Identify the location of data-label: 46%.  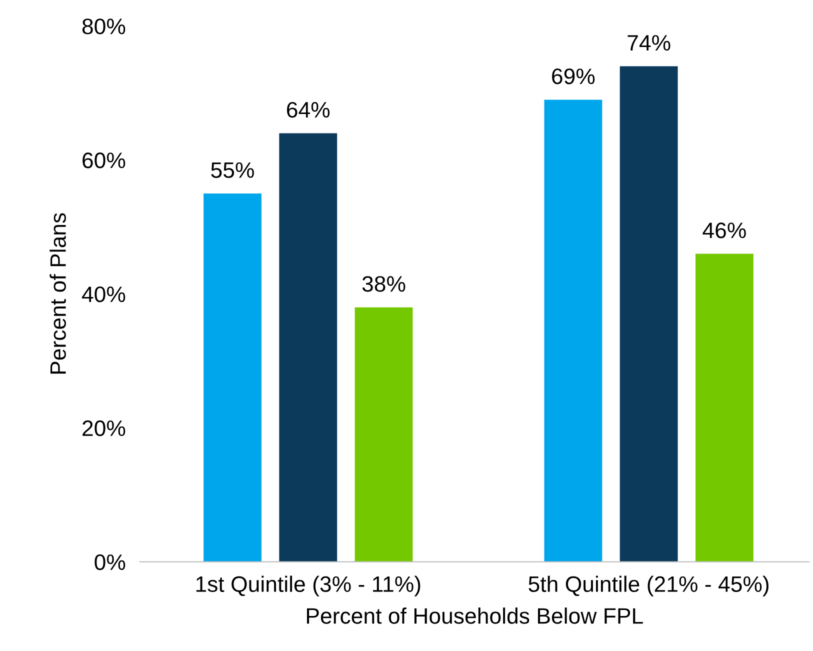
(724, 230).